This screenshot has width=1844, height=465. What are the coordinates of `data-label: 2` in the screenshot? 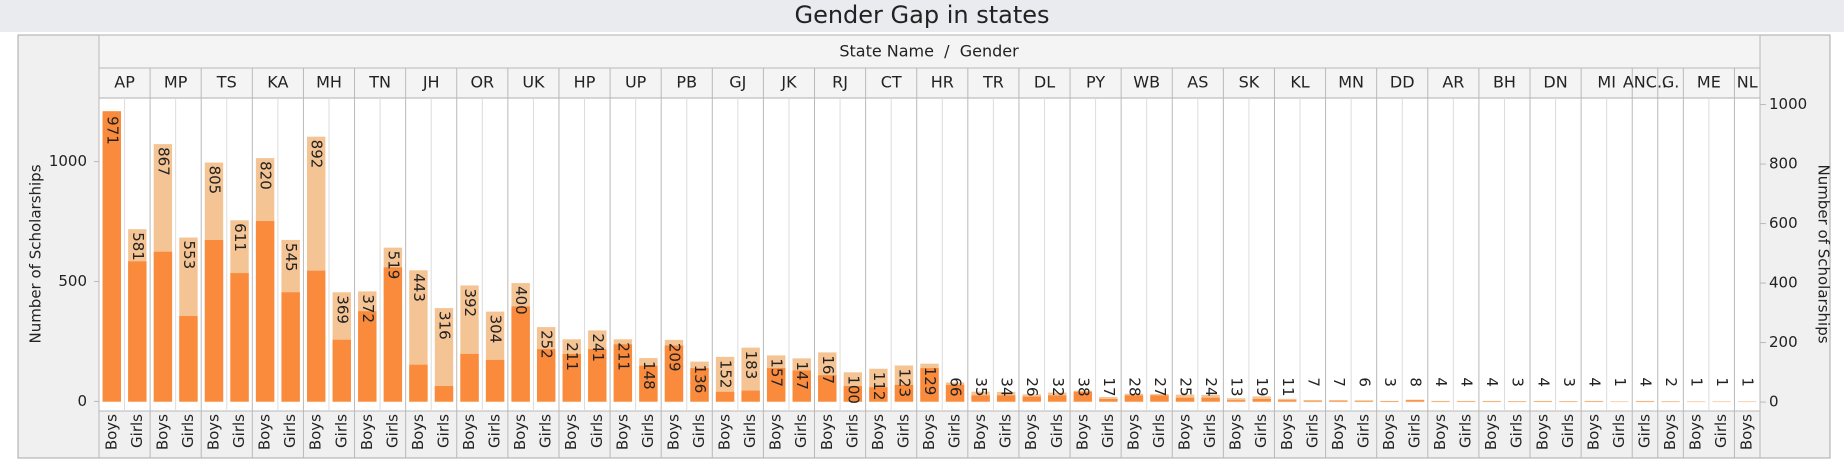 It's located at (1671, 382).